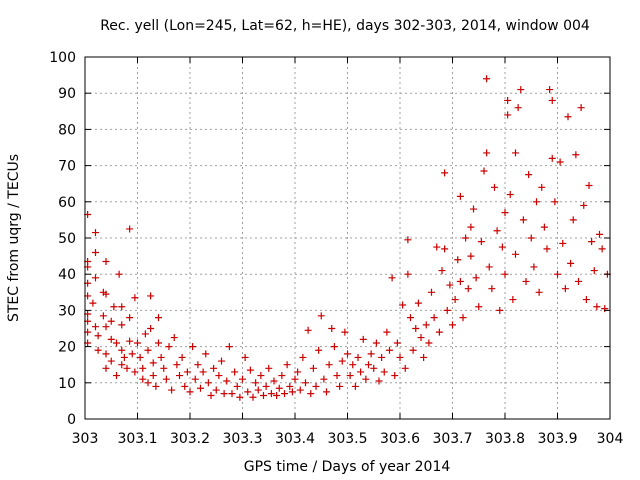 This screenshot has height=480, width=640. What do you see at coordinates (295, 439) in the screenshot?
I see `x-tick-label: 303.4` at bounding box center [295, 439].